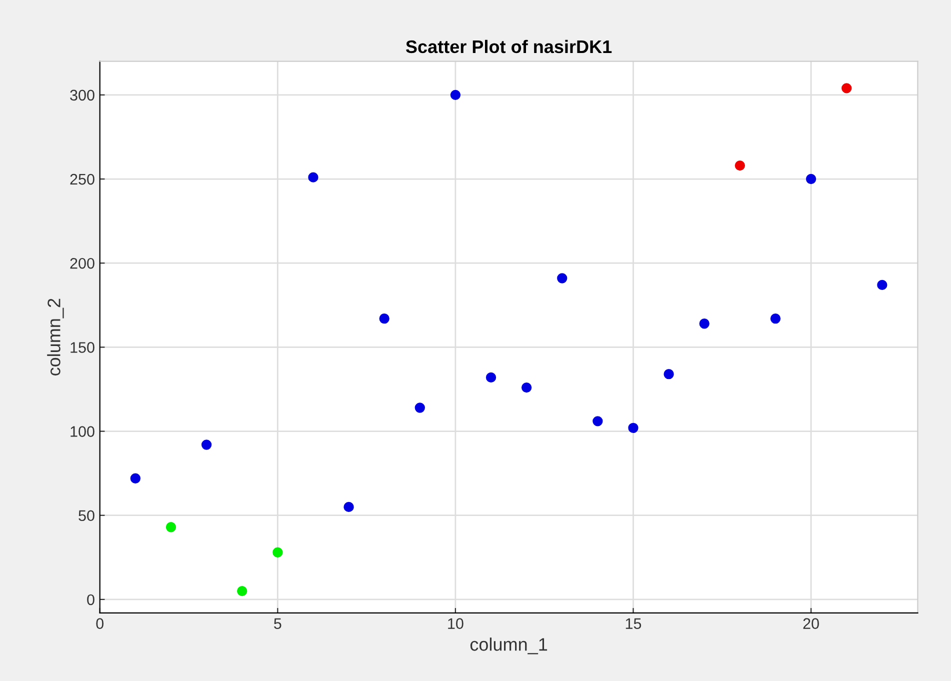 The image size is (951, 681). Describe the element at coordinates (82, 263) in the screenshot. I see `y-tick-label: 200` at that location.